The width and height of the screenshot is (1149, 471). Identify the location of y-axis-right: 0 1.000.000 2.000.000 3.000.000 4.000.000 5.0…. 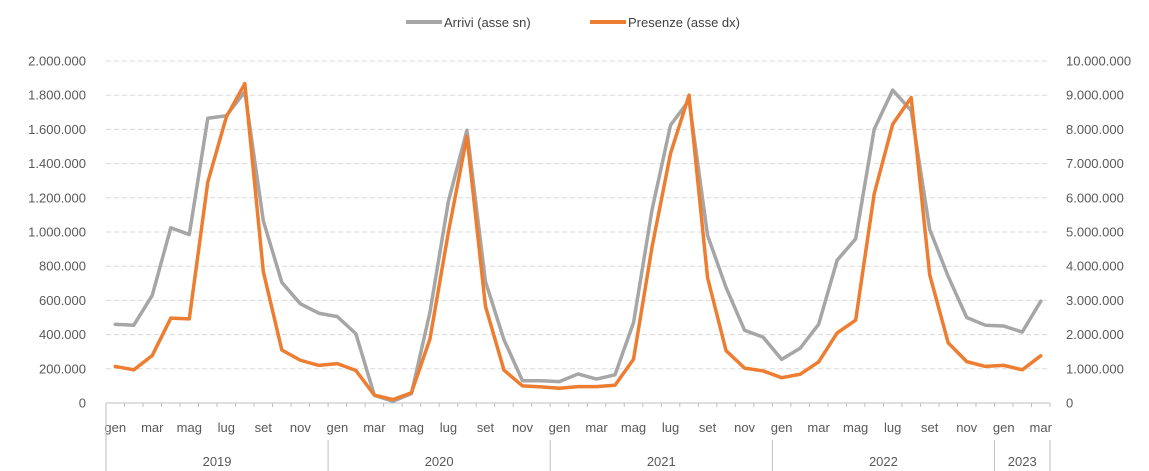
(1098, 232).